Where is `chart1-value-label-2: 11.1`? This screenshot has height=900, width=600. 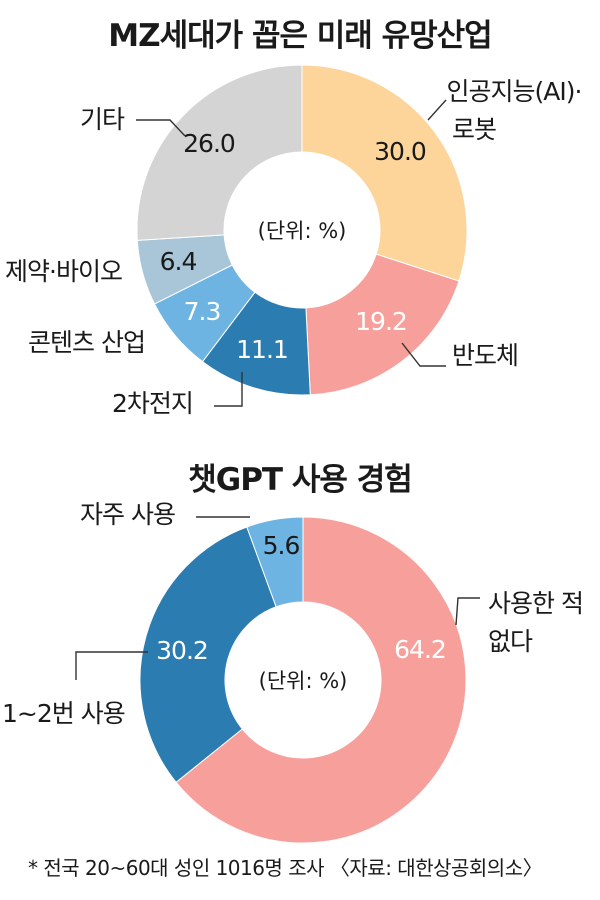
chart1-value-label-2: 11.1 is located at coordinates (262, 349).